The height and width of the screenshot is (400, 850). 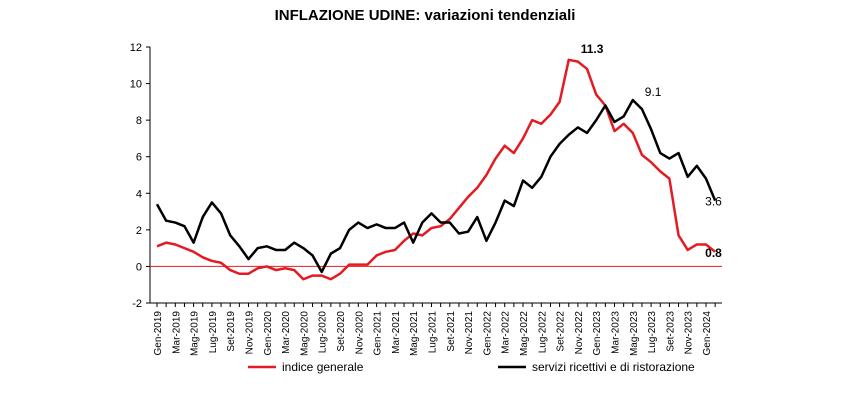 I want to click on x-tick-label: Gen-2021, so click(x=378, y=333).